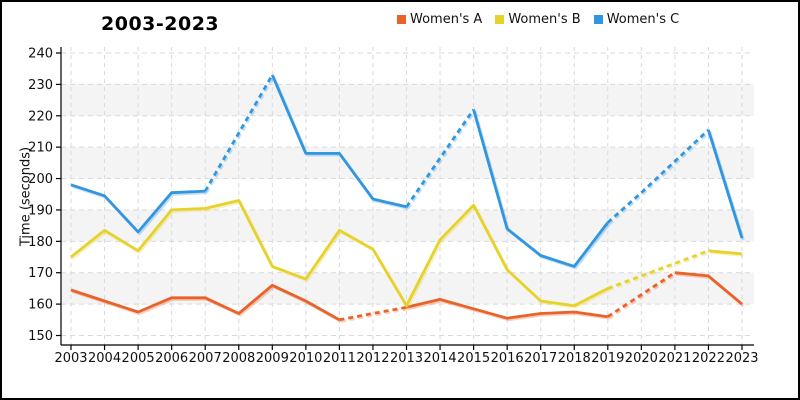  I want to click on legend-item-womens-c: Women's C, so click(636, 19).